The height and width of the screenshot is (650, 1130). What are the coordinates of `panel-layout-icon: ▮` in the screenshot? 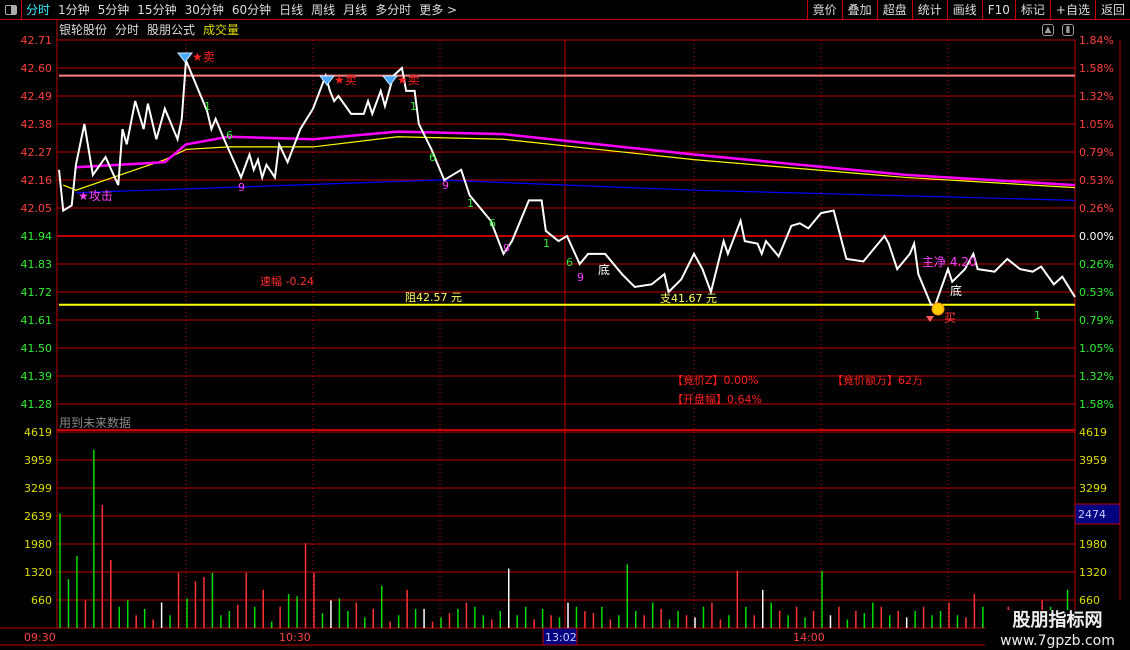 It's located at (1068, 30).